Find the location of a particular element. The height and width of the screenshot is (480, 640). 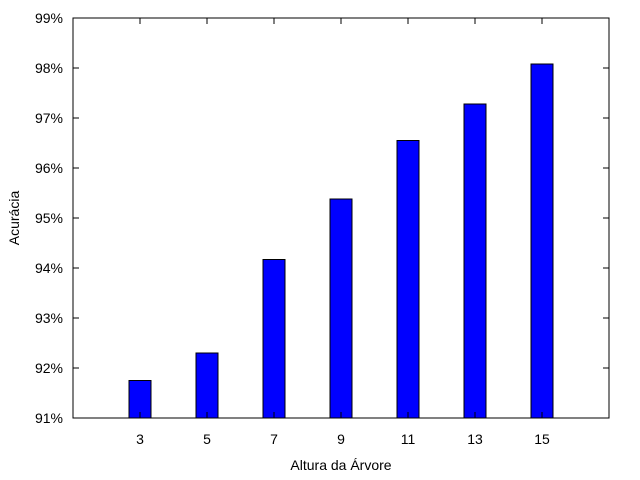

x-axis-title: Altura da Árvore is located at coordinates (340, 465).